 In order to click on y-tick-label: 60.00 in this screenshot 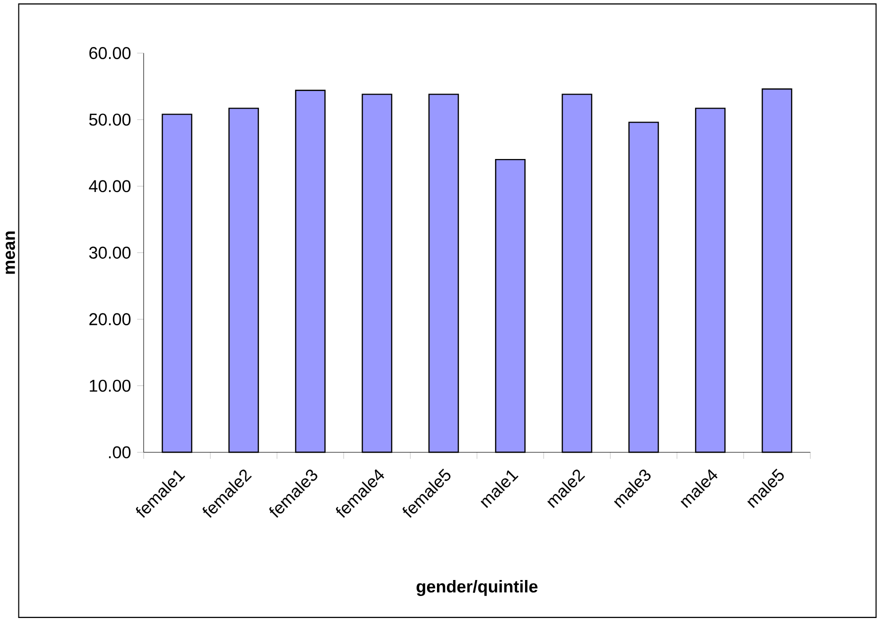, I will do `click(110, 52)`.